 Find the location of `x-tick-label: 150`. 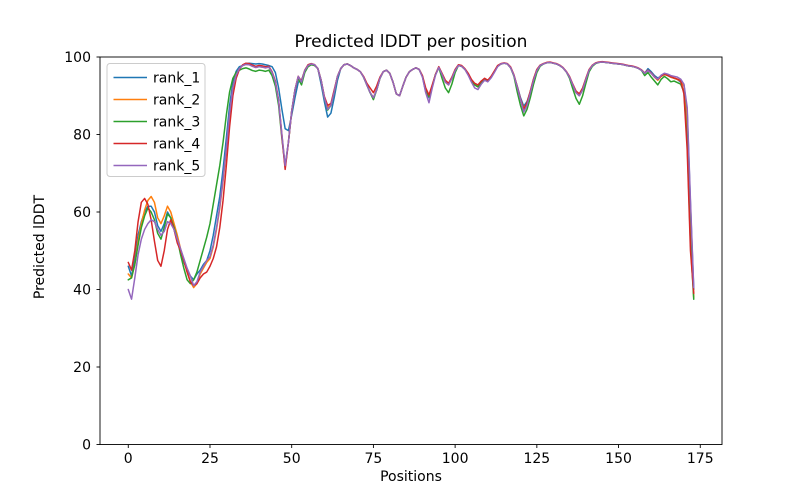

x-tick-label: 150 is located at coordinates (618, 459).